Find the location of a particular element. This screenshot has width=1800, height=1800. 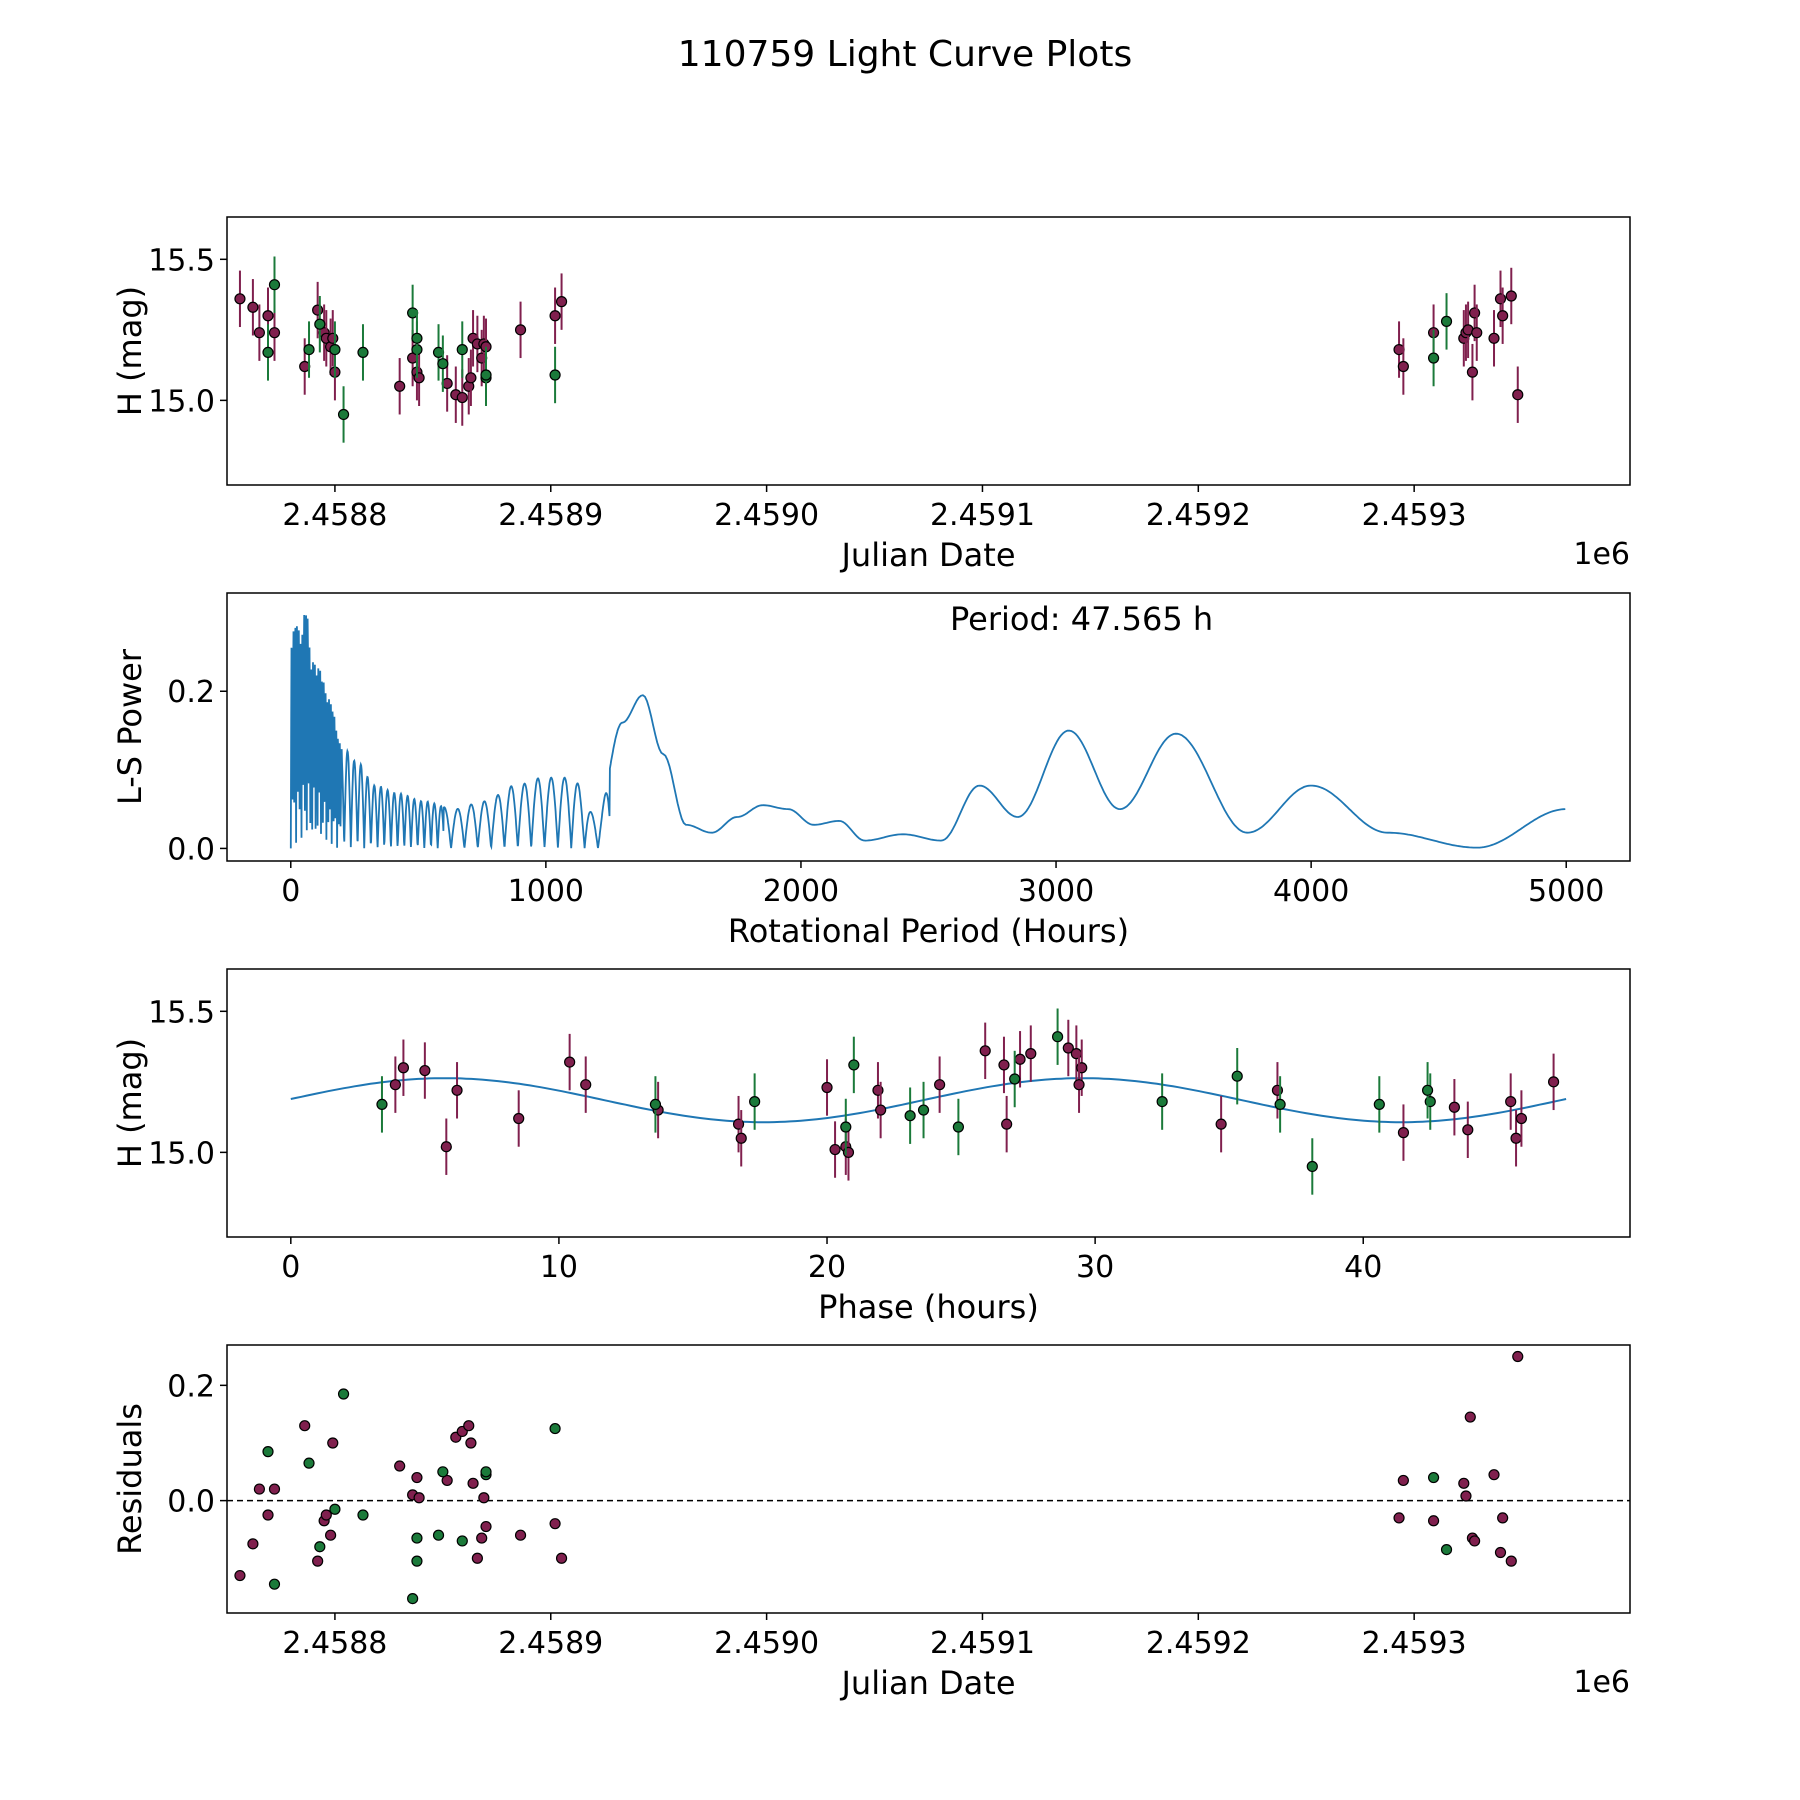

y-axis-label: H (mag) is located at coordinates (130, 351).